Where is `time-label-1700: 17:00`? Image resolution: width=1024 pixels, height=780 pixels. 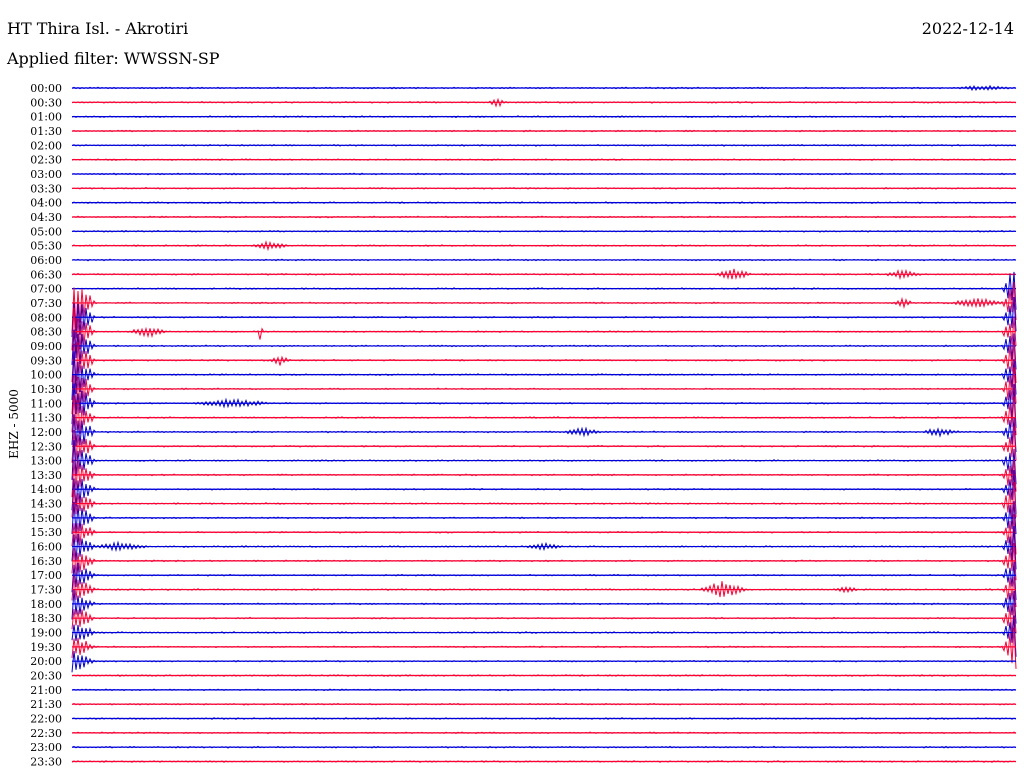
time-label-1700: 17:00 is located at coordinates (46, 575).